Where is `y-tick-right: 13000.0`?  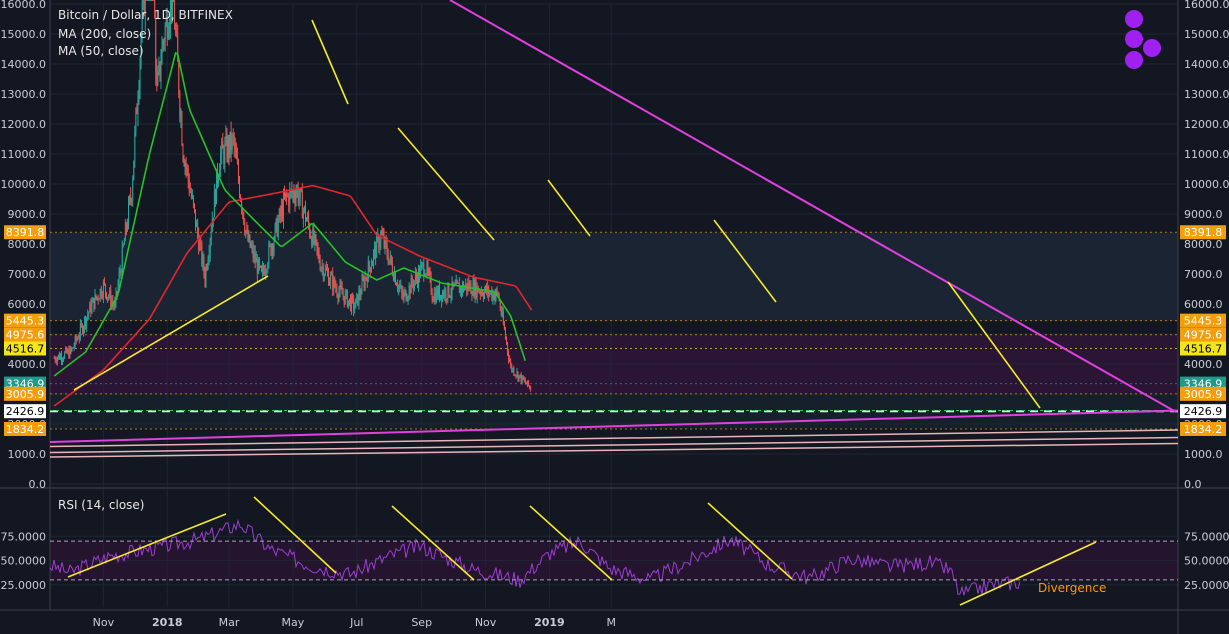 y-tick-right: 13000.0 is located at coordinates (1206, 94).